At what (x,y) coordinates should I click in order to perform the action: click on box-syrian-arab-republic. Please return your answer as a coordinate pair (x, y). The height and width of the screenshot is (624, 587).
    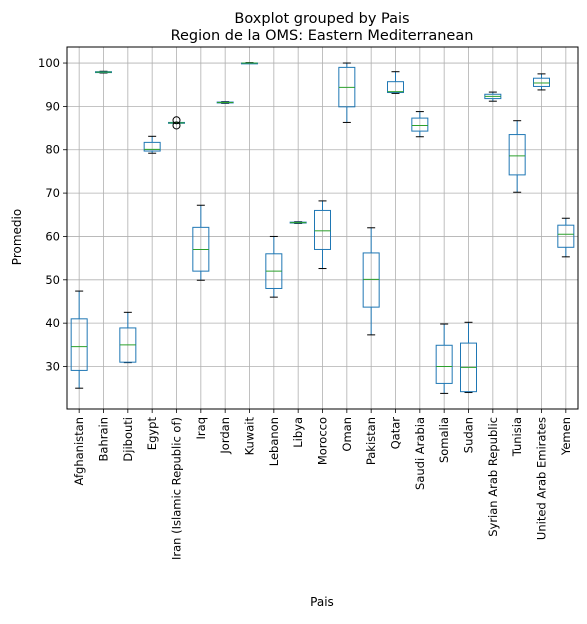
    Looking at the image, I should click on (493, 96).